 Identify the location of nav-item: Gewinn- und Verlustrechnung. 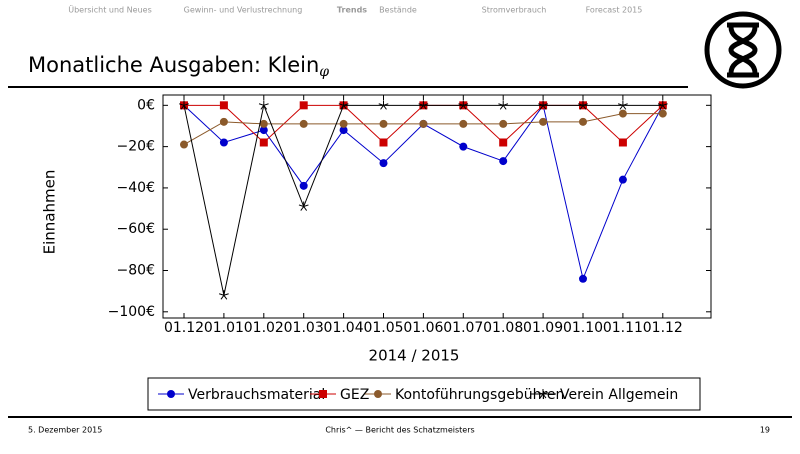
(243, 10).